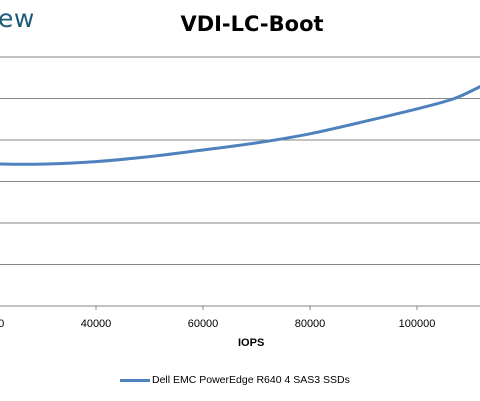 This screenshot has width=480, height=401. Describe the element at coordinates (417, 324) in the screenshot. I see `x-tick-label: 100000` at that location.